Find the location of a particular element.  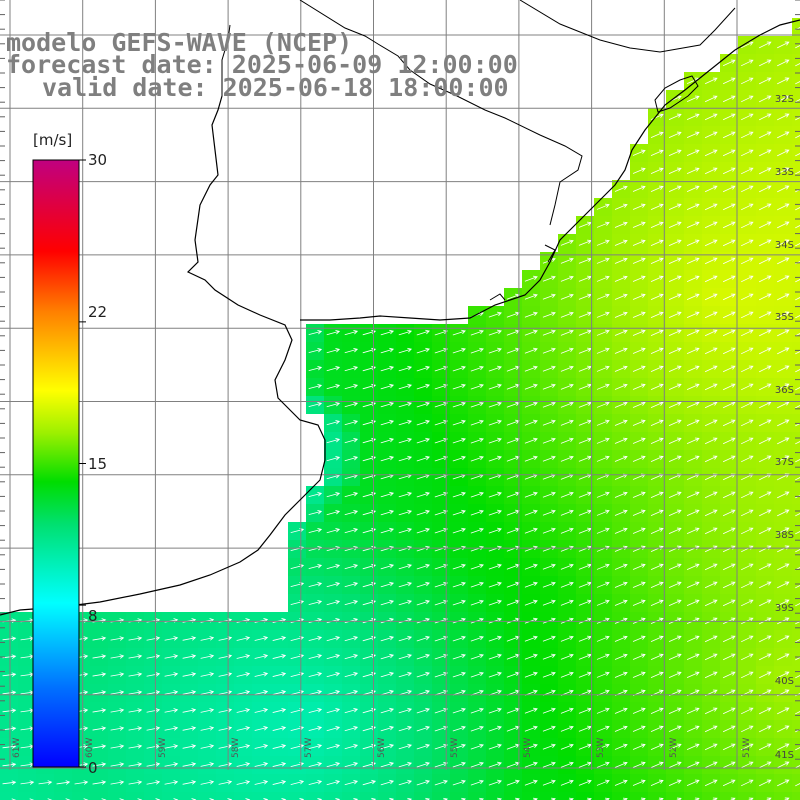

valid-date: valid date: 2025-06-18 18:00:00 is located at coordinates (275, 87).